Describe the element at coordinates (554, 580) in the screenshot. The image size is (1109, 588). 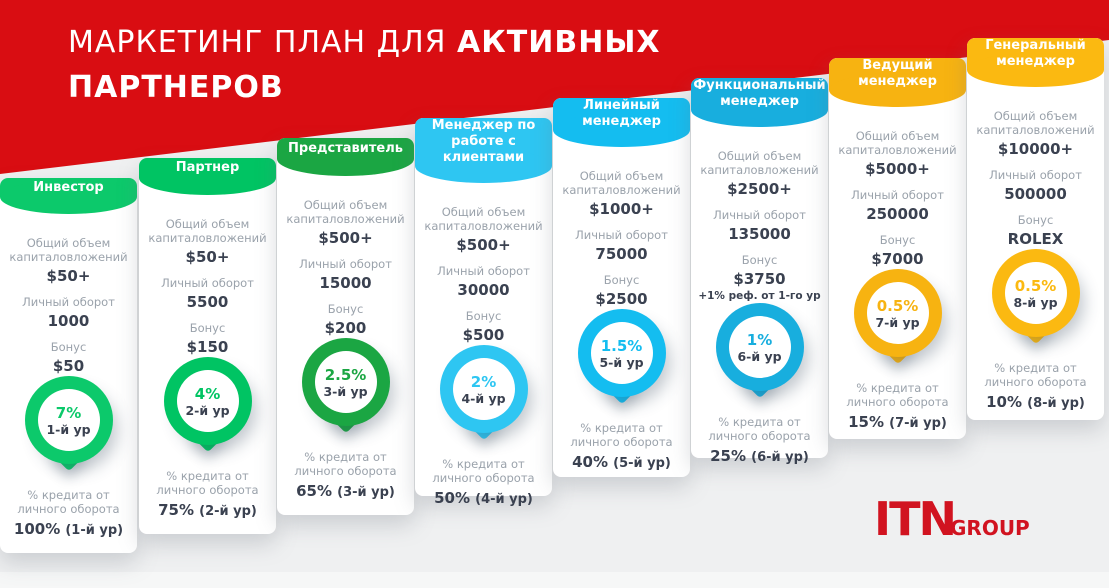
I see `bottom-strip` at that location.